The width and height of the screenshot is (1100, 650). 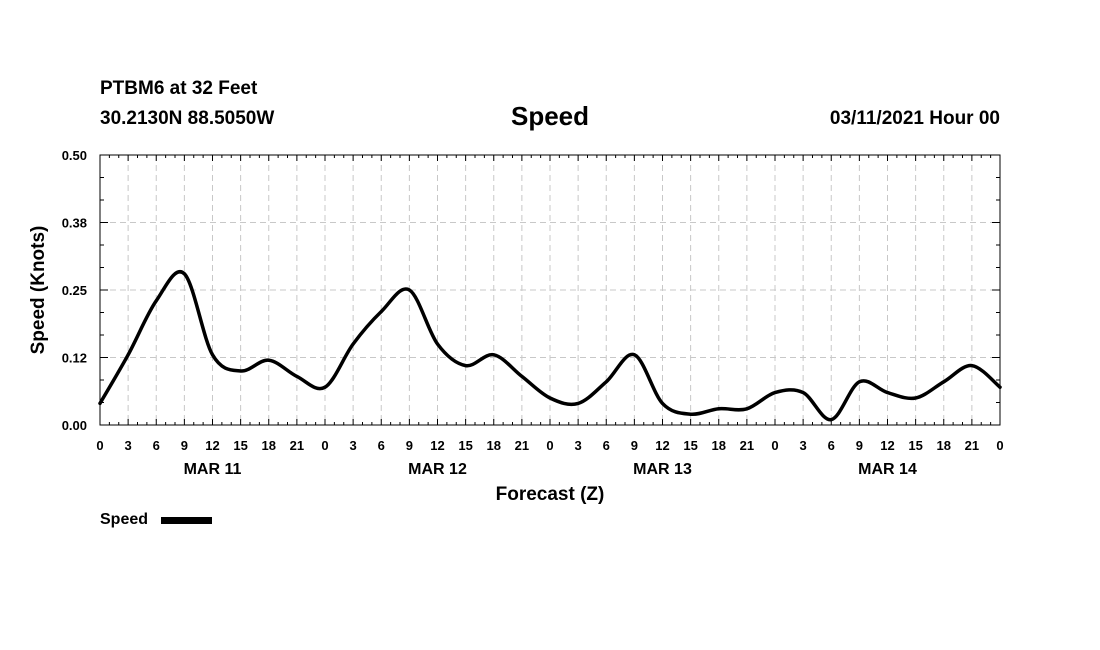 I want to click on y-tick-label: 0.00, so click(x=74, y=425).